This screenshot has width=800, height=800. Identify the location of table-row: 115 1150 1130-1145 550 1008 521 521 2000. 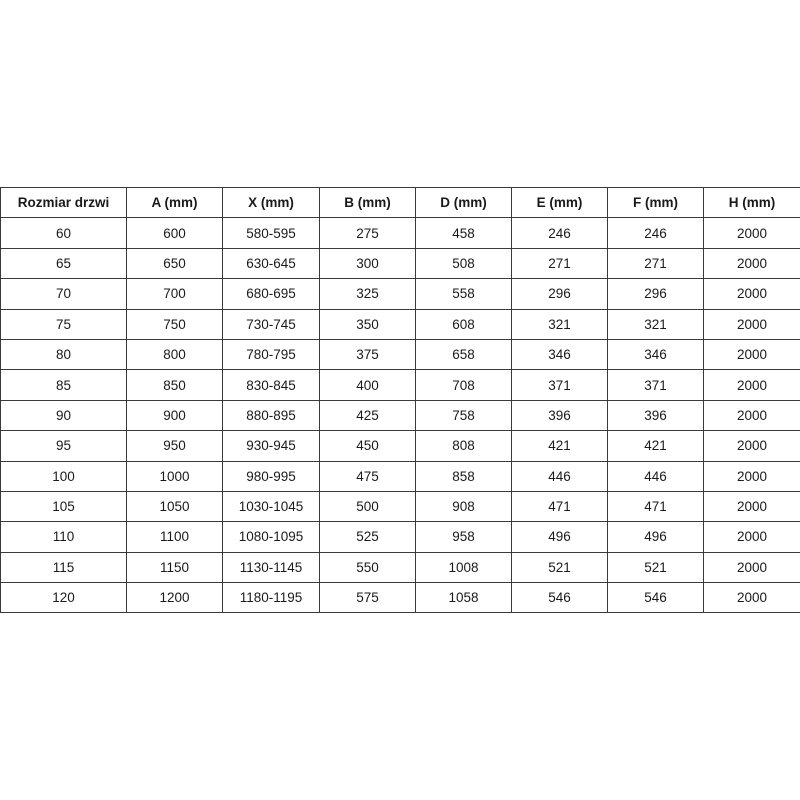
(400, 567).